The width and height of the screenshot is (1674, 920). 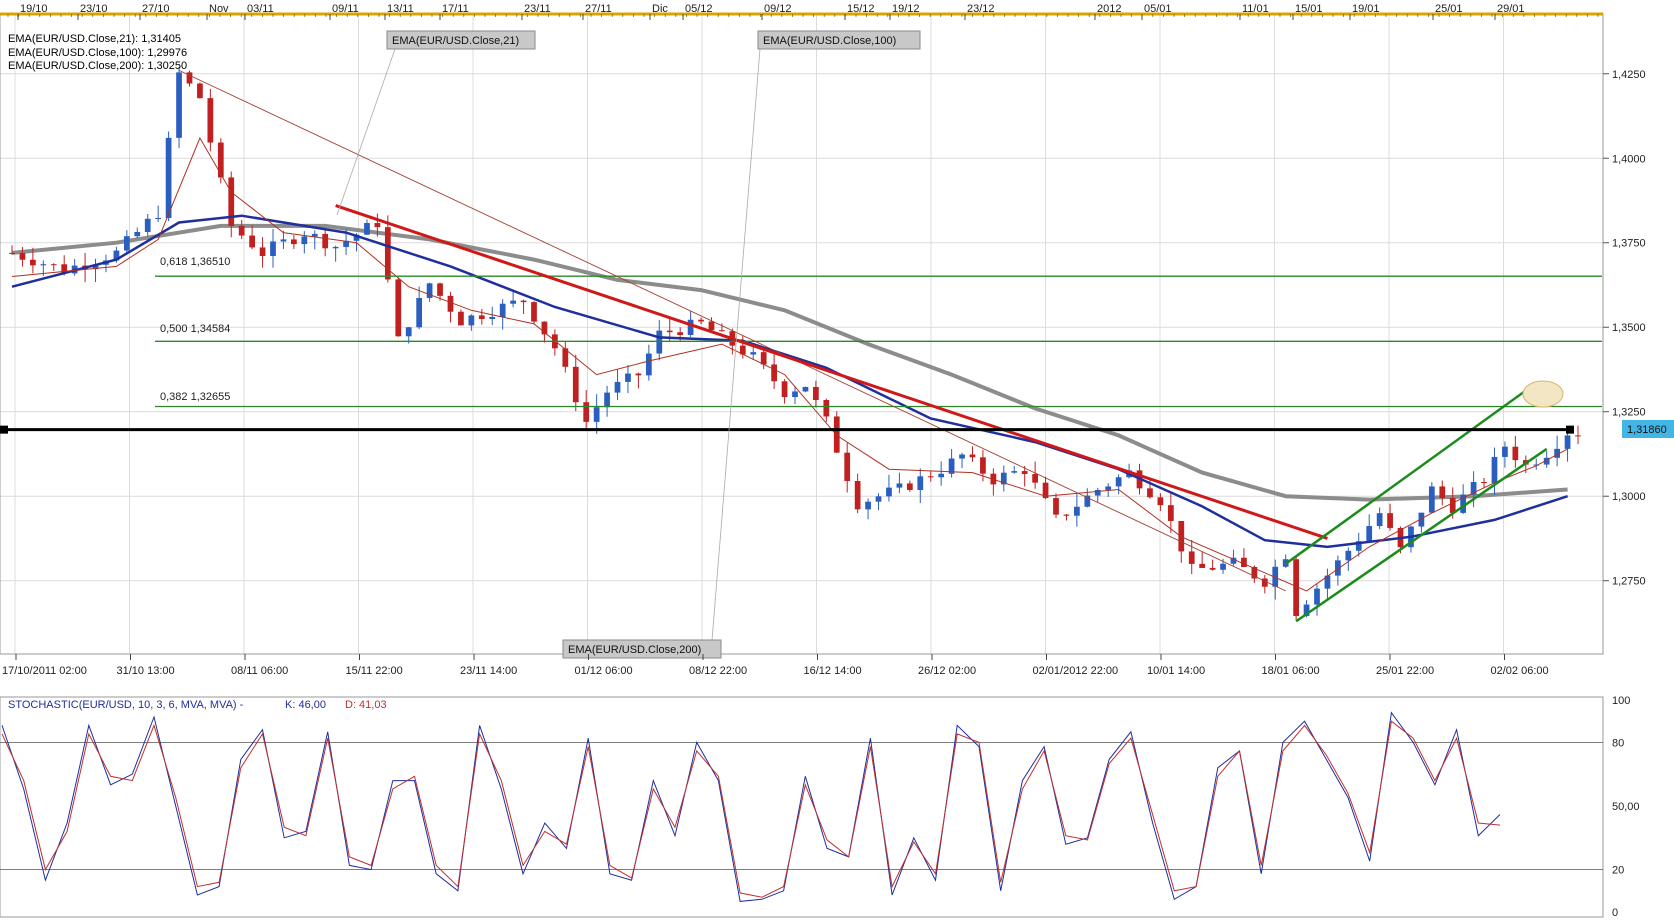 What do you see at coordinates (97, 66) in the screenshot?
I see `legend-ema200: EMA(EUR/USD.Close,200): 1,30250` at bounding box center [97, 66].